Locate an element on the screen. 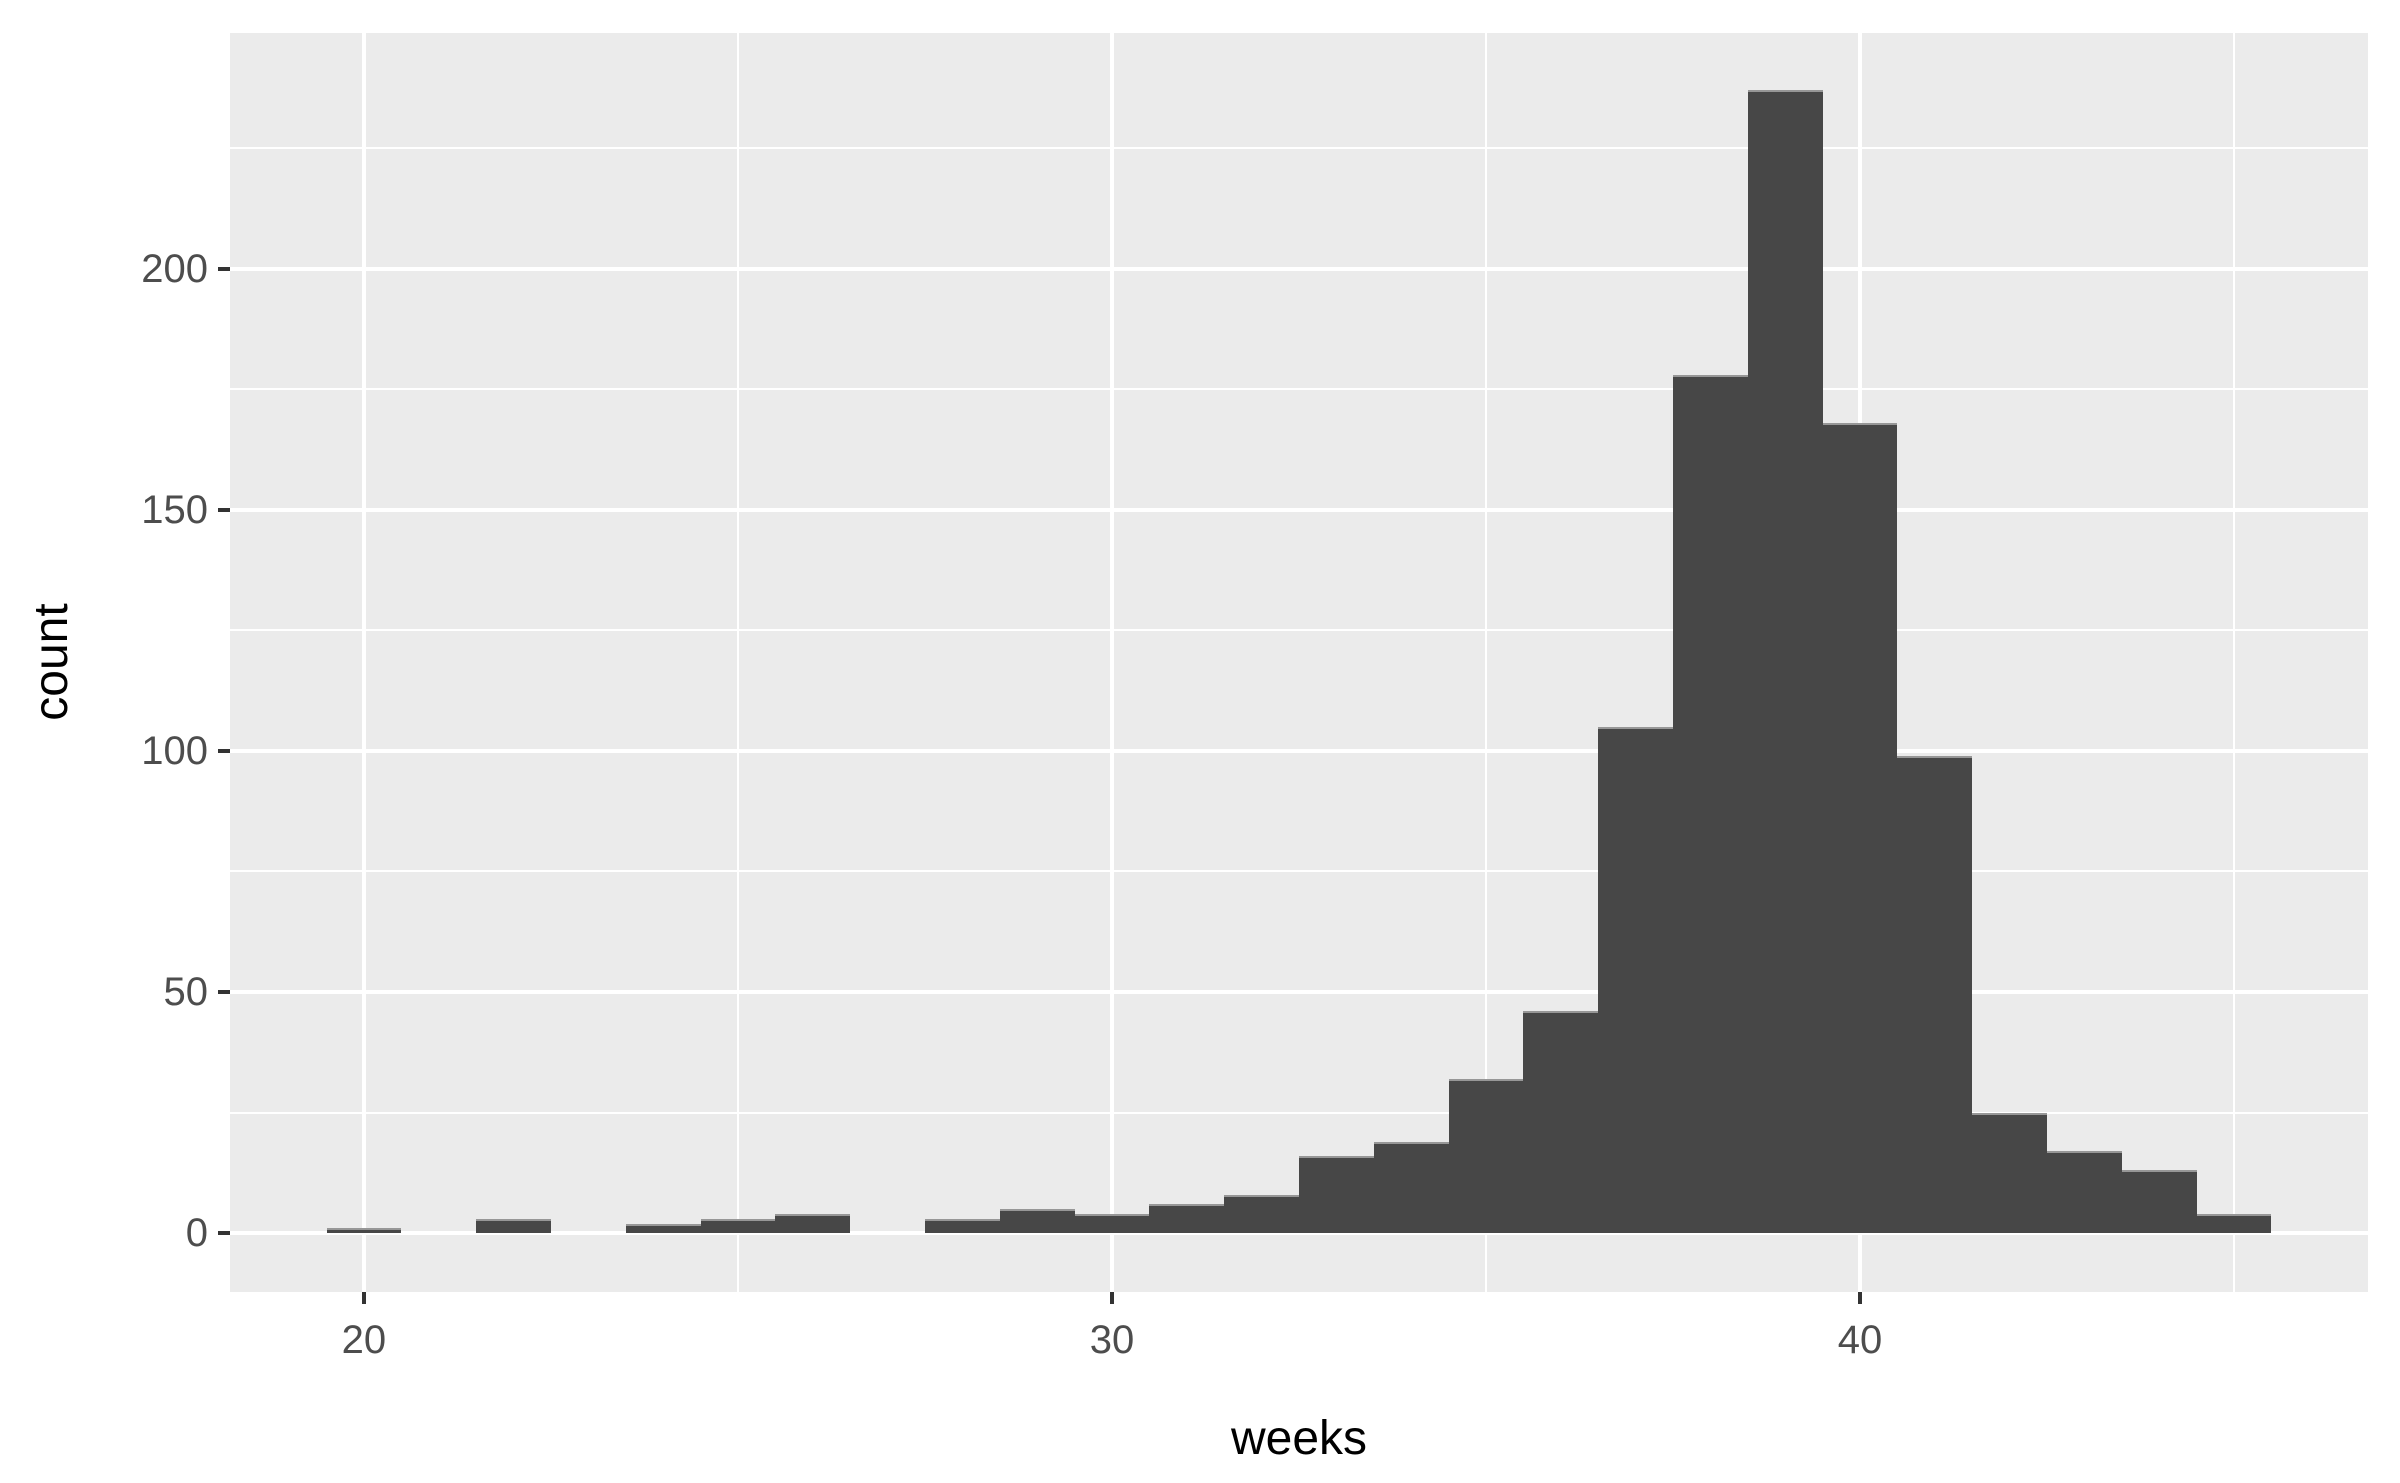 The height and width of the screenshot is (1483, 2400). y-tick-label: 150 is located at coordinates (174, 509).